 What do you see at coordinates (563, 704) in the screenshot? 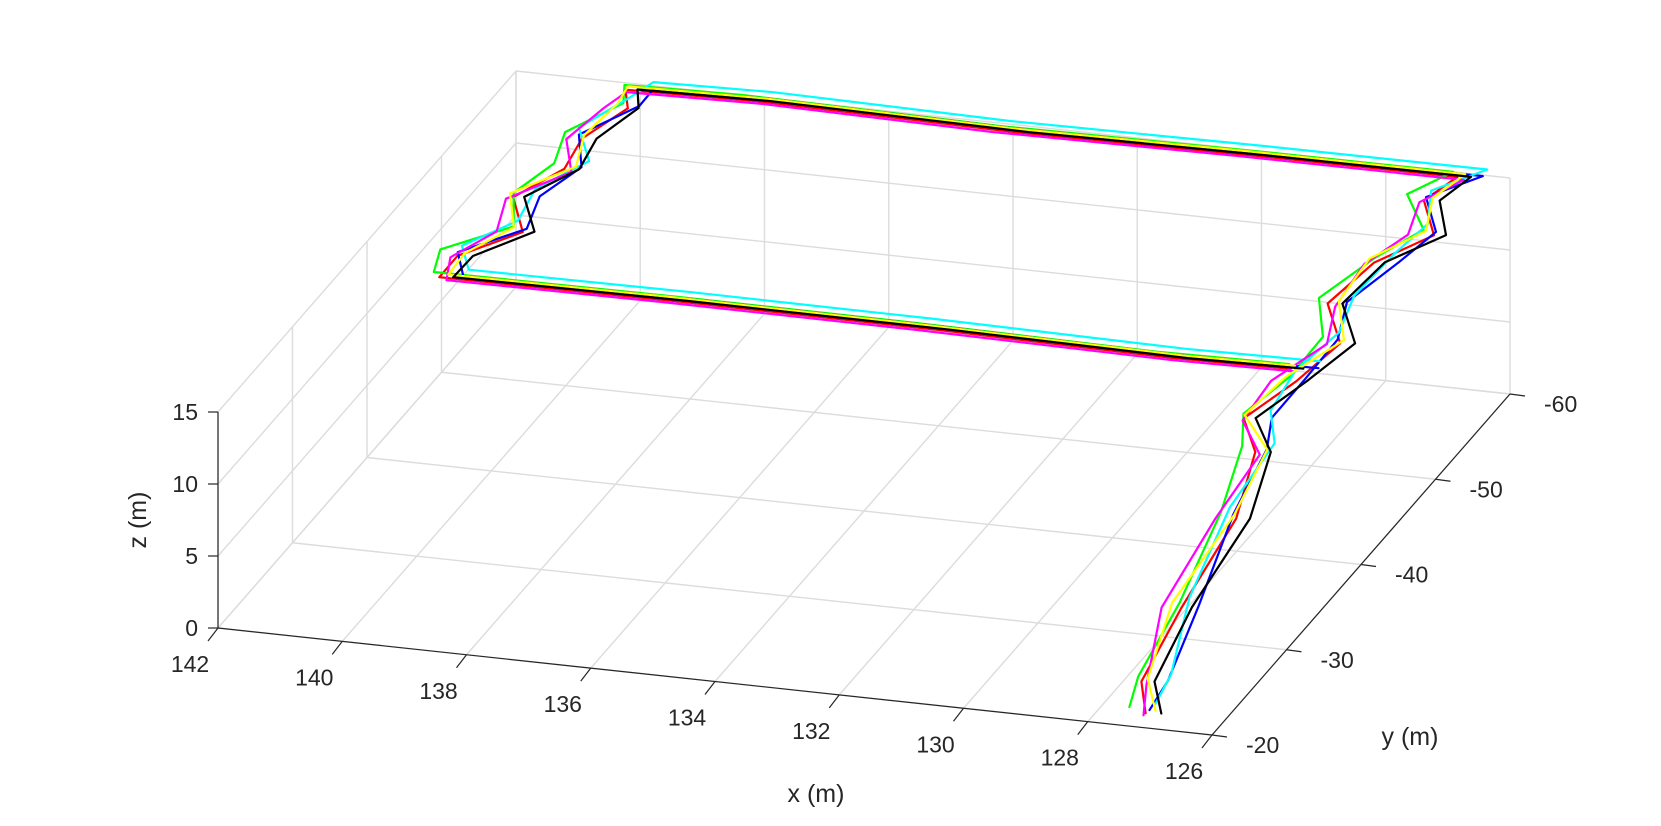
I see `x-tick-label: 136` at bounding box center [563, 704].